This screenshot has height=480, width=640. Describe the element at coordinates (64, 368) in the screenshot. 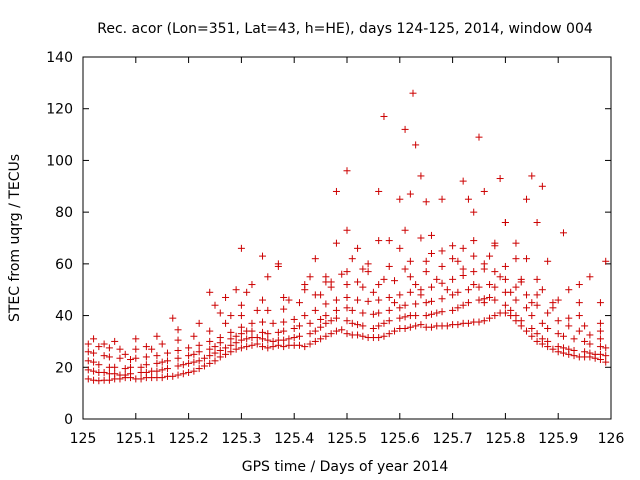

I see `y-tick-label: 20` at that location.